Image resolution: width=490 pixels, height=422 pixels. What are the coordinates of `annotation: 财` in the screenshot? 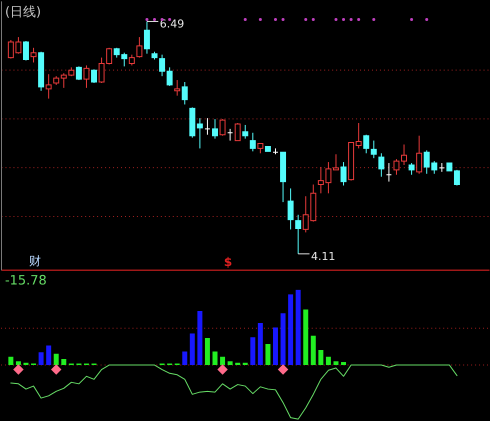 It's located at (34, 261).